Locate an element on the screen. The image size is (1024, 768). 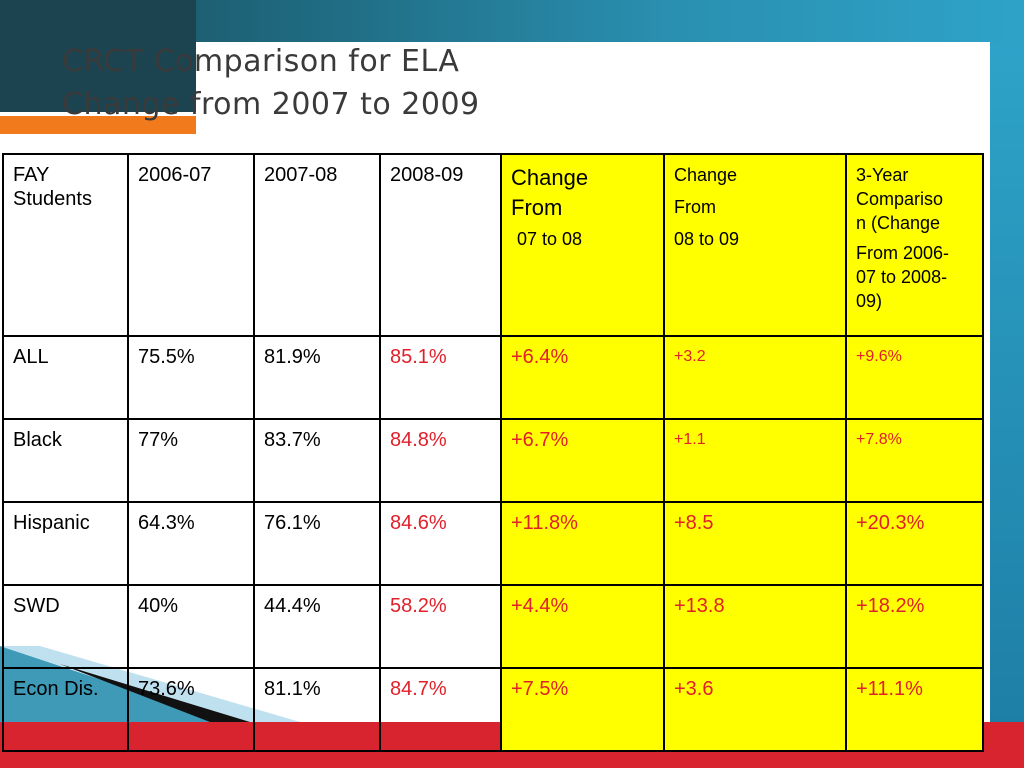
cell-change-07-08: +6.7% is located at coordinates (582, 460).